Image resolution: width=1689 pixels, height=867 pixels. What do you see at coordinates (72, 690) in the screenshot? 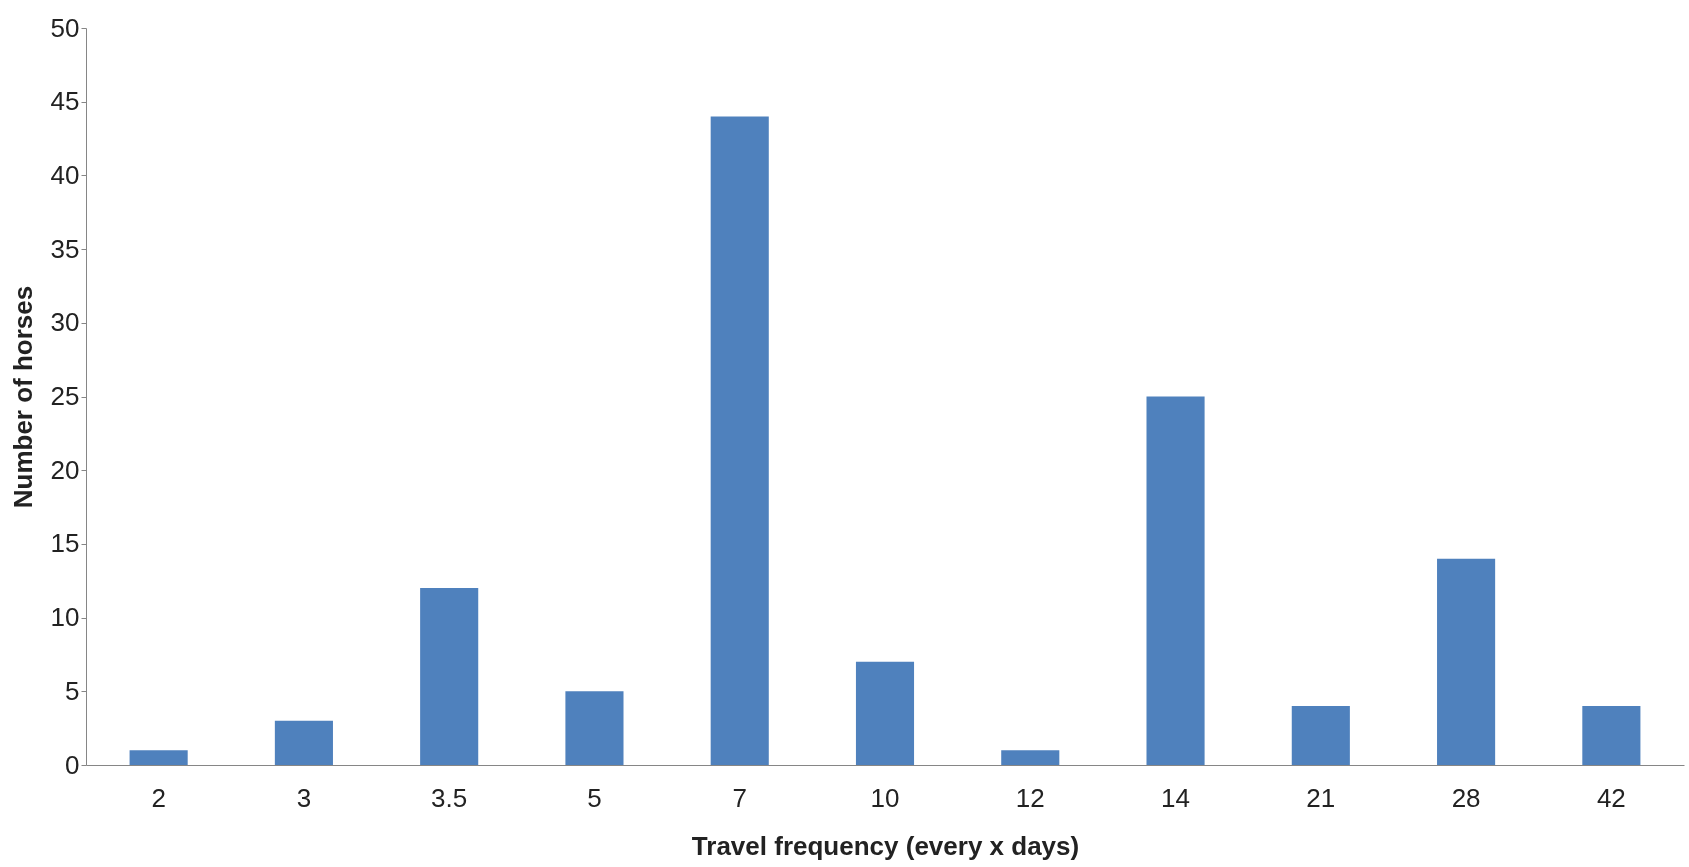
I see `y-tick-label: 5` at bounding box center [72, 690].